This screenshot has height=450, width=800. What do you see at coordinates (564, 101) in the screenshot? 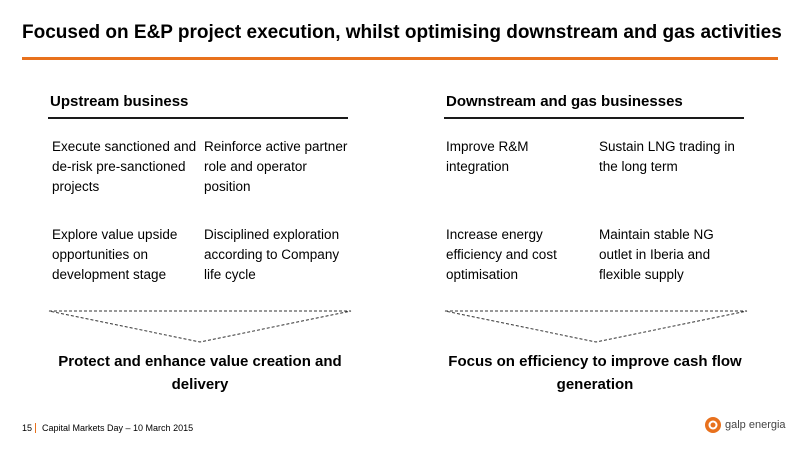
I see `downstream-heading: Downstream and gas businesses` at bounding box center [564, 101].